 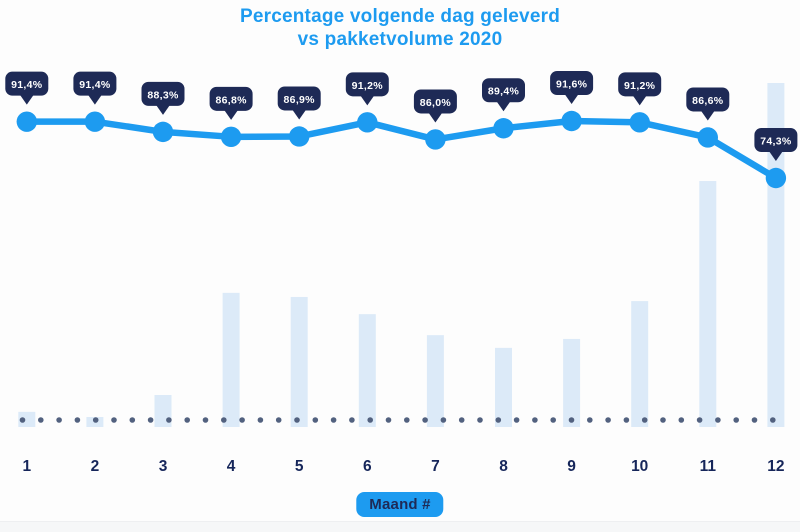 I want to click on data-label-text: 88,3%, so click(x=163, y=95).